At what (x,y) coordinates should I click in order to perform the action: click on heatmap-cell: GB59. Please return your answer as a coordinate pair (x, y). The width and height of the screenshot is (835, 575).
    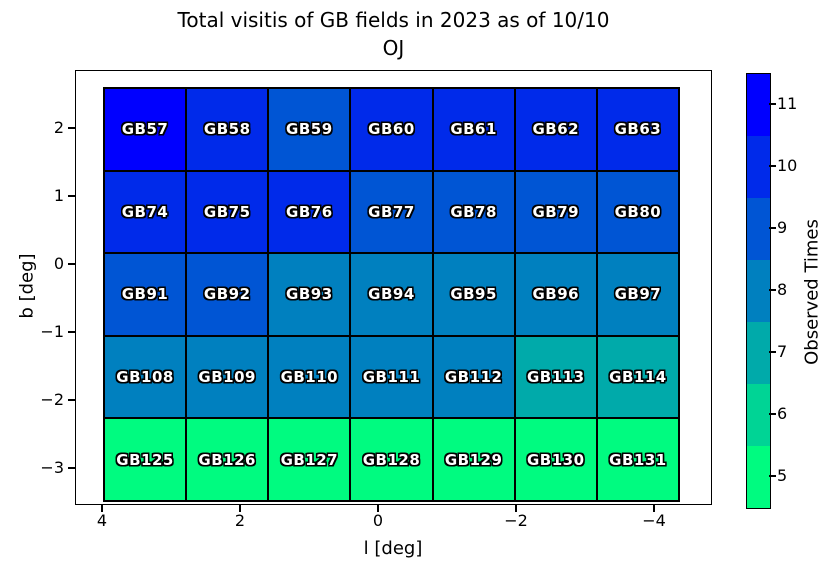
    Looking at the image, I should click on (309, 129).